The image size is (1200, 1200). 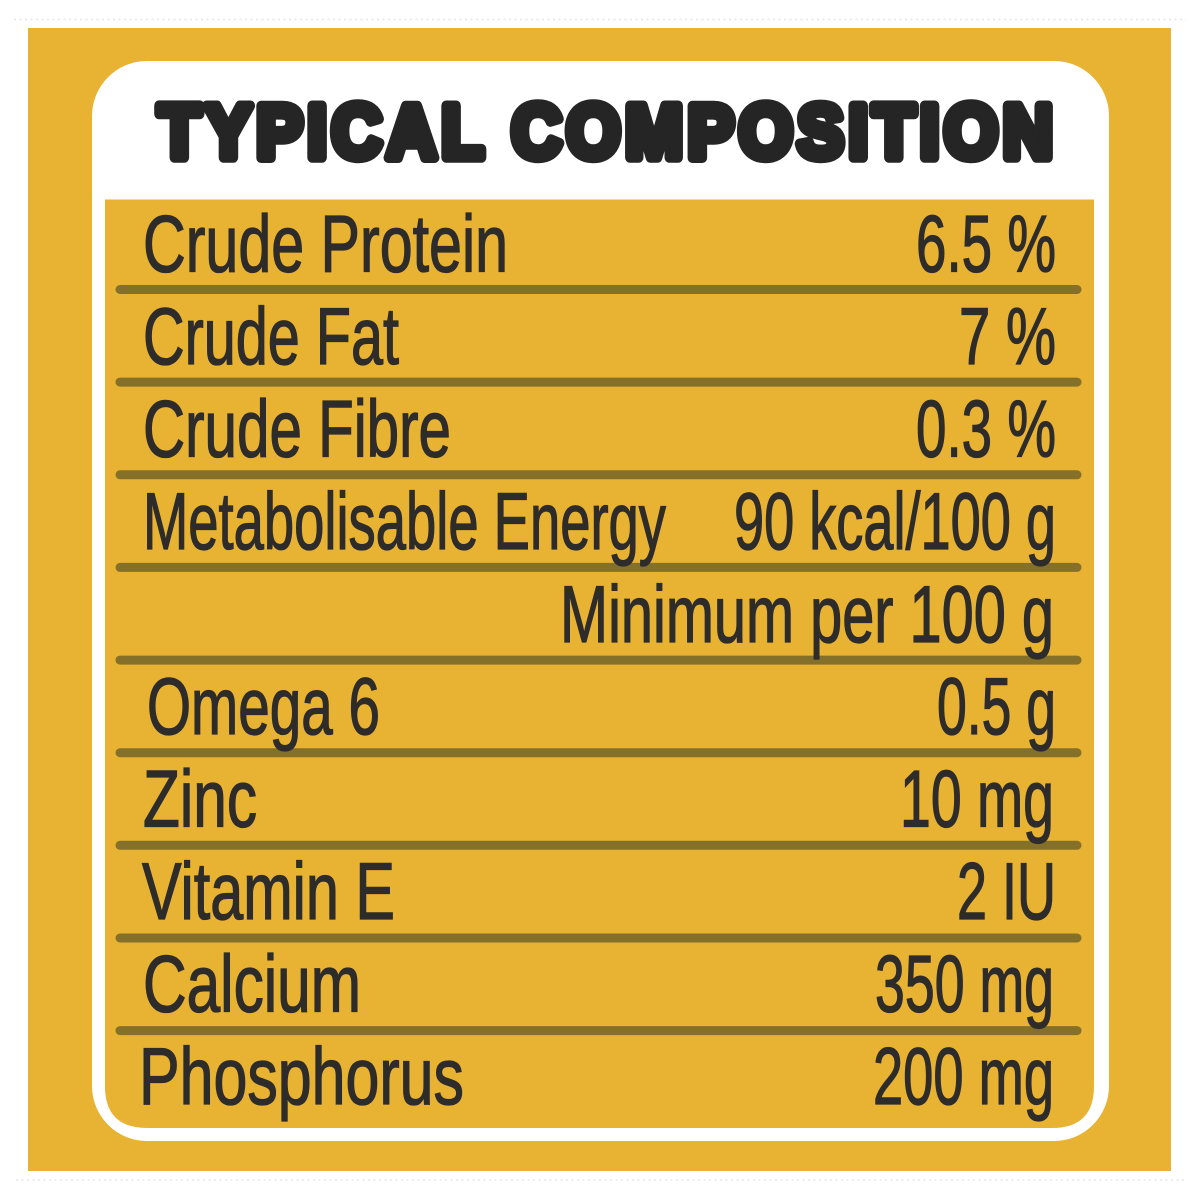 What do you see at coordinates (1007, 337) in the screenshot?
I see `svg-text: 7 %` at bounding box center [1007, 337].